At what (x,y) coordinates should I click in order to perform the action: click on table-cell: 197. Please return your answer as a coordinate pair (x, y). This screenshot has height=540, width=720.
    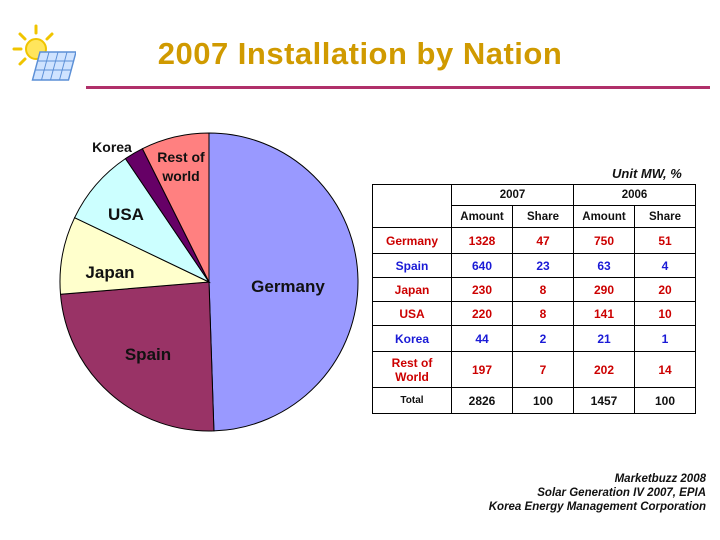
    Looking at the image, I should click on (482, 369).